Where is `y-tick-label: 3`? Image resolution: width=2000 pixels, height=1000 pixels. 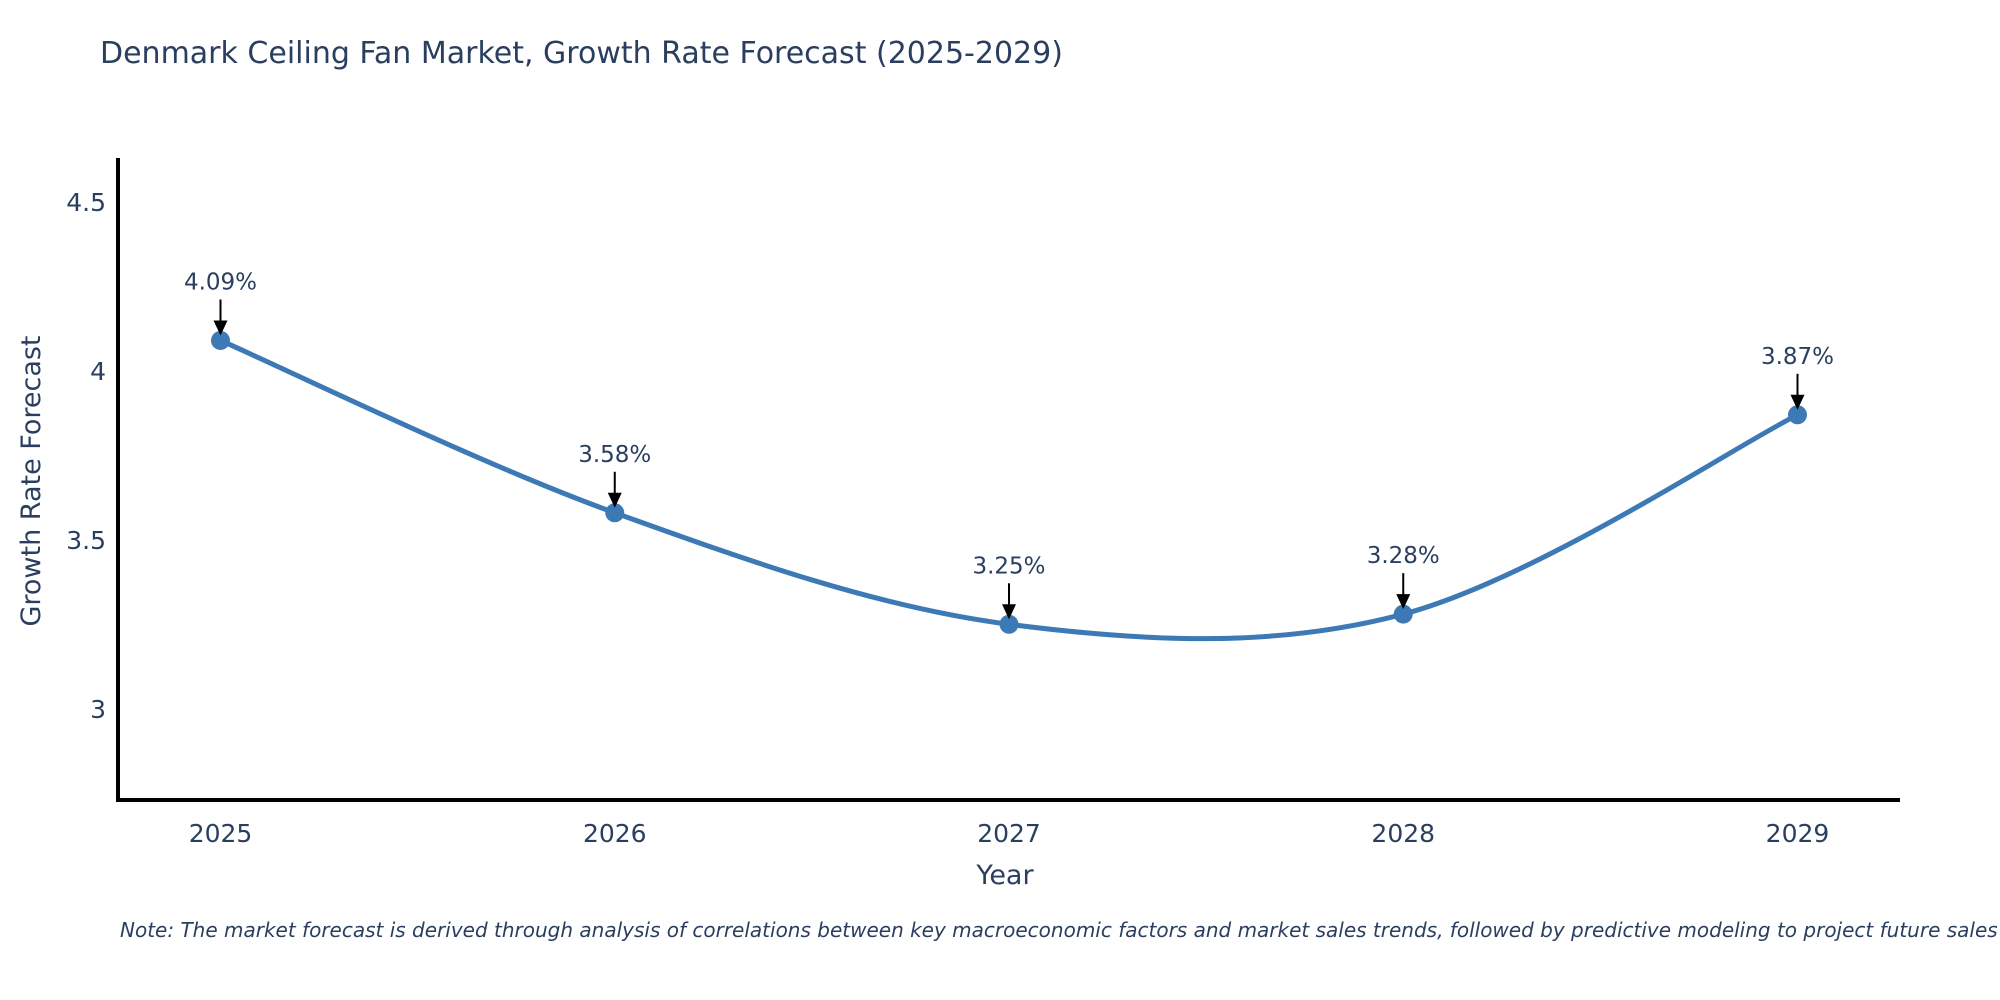
y-tick-label: 3 is located at coordinates (98, 709).